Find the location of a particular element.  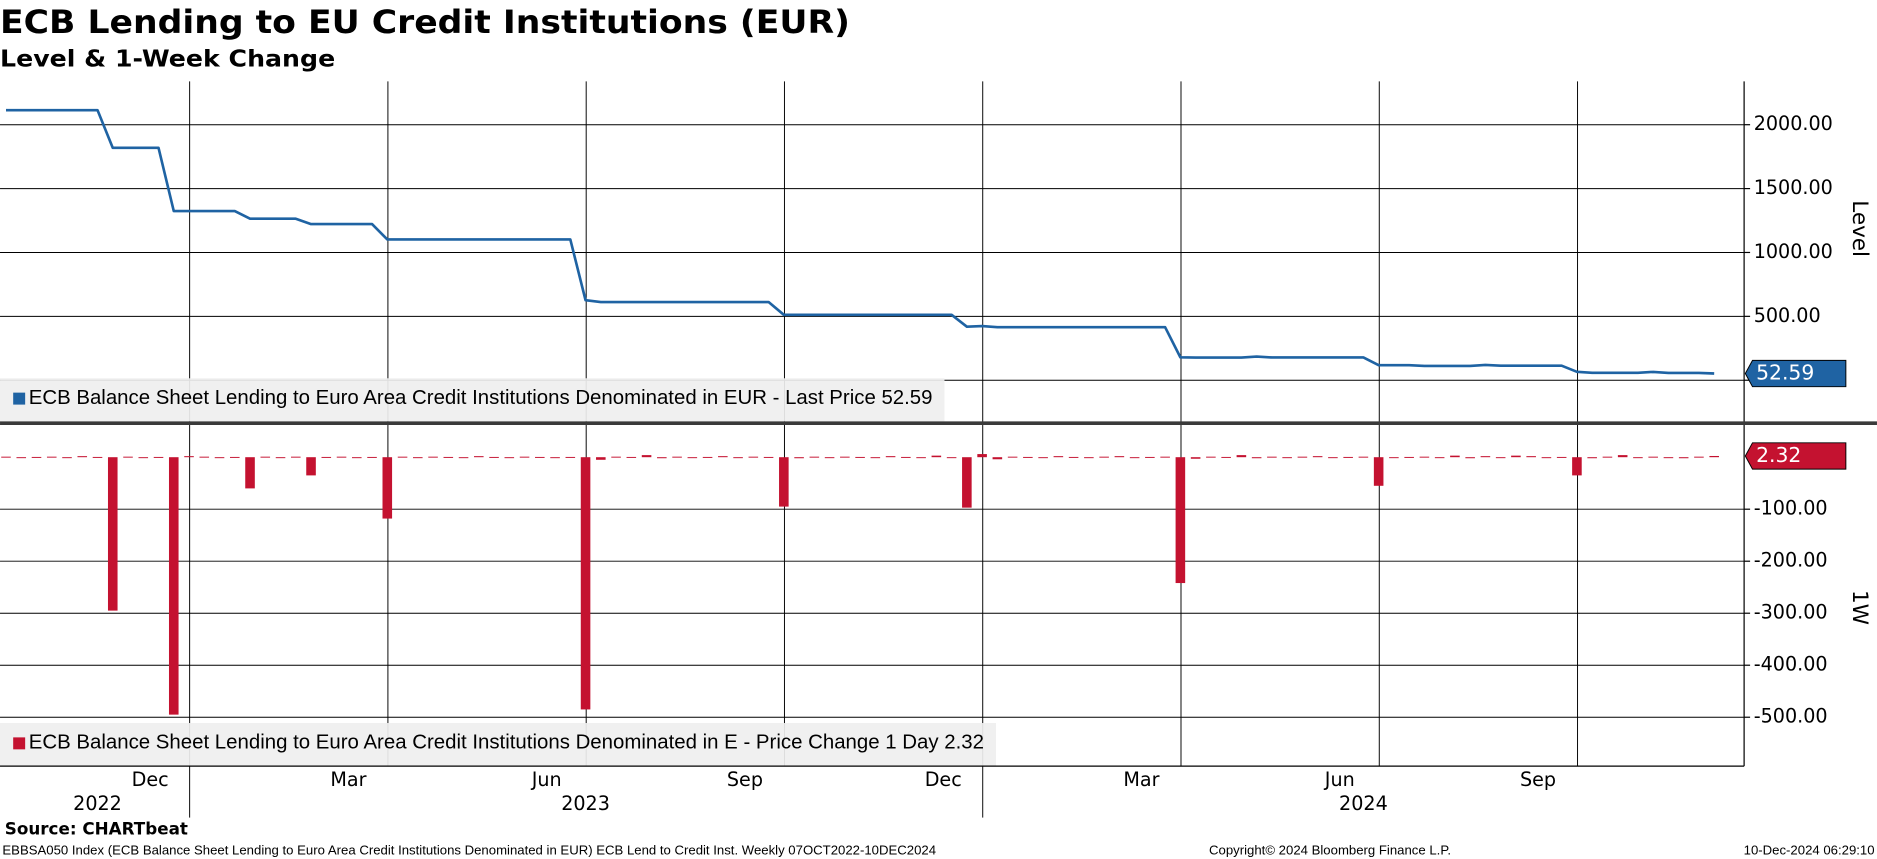

footer-timestamp: 10-Dec-2024 06:29:10 is located at coordinates (1809, 850).